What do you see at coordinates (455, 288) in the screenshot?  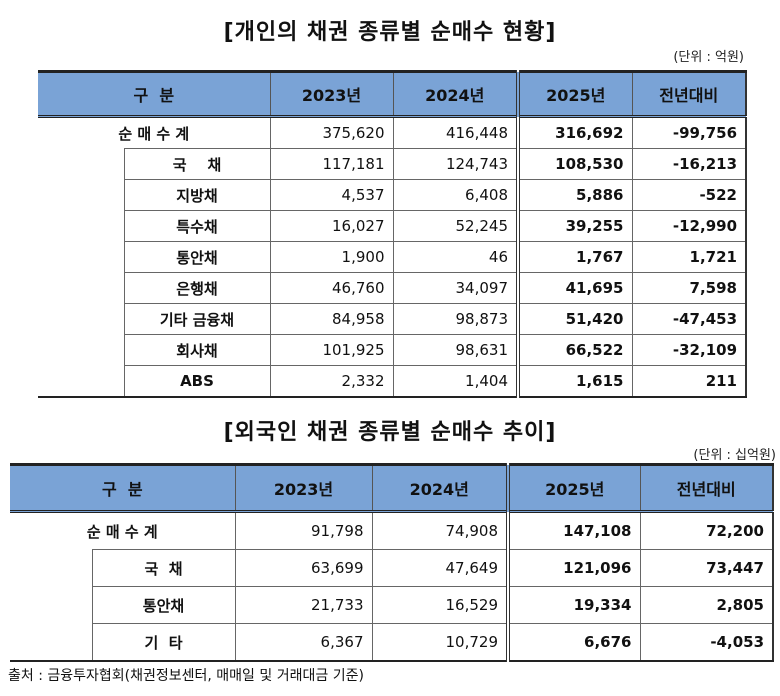 I see `cell-2024: 34,097` at bounding box center [455, 288].